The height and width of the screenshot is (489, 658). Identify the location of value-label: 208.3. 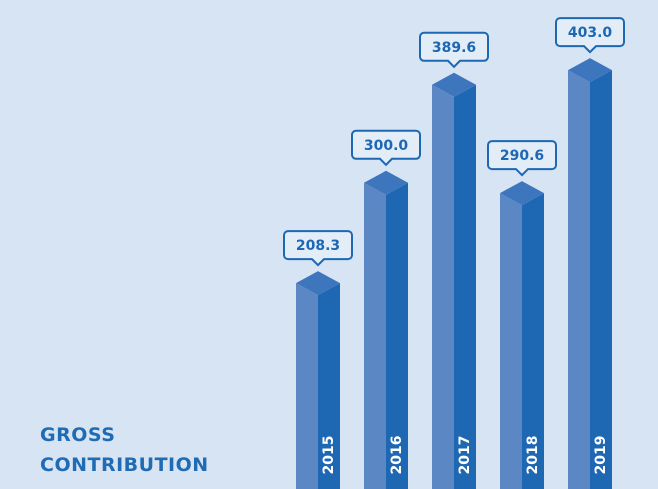
(318, 246).